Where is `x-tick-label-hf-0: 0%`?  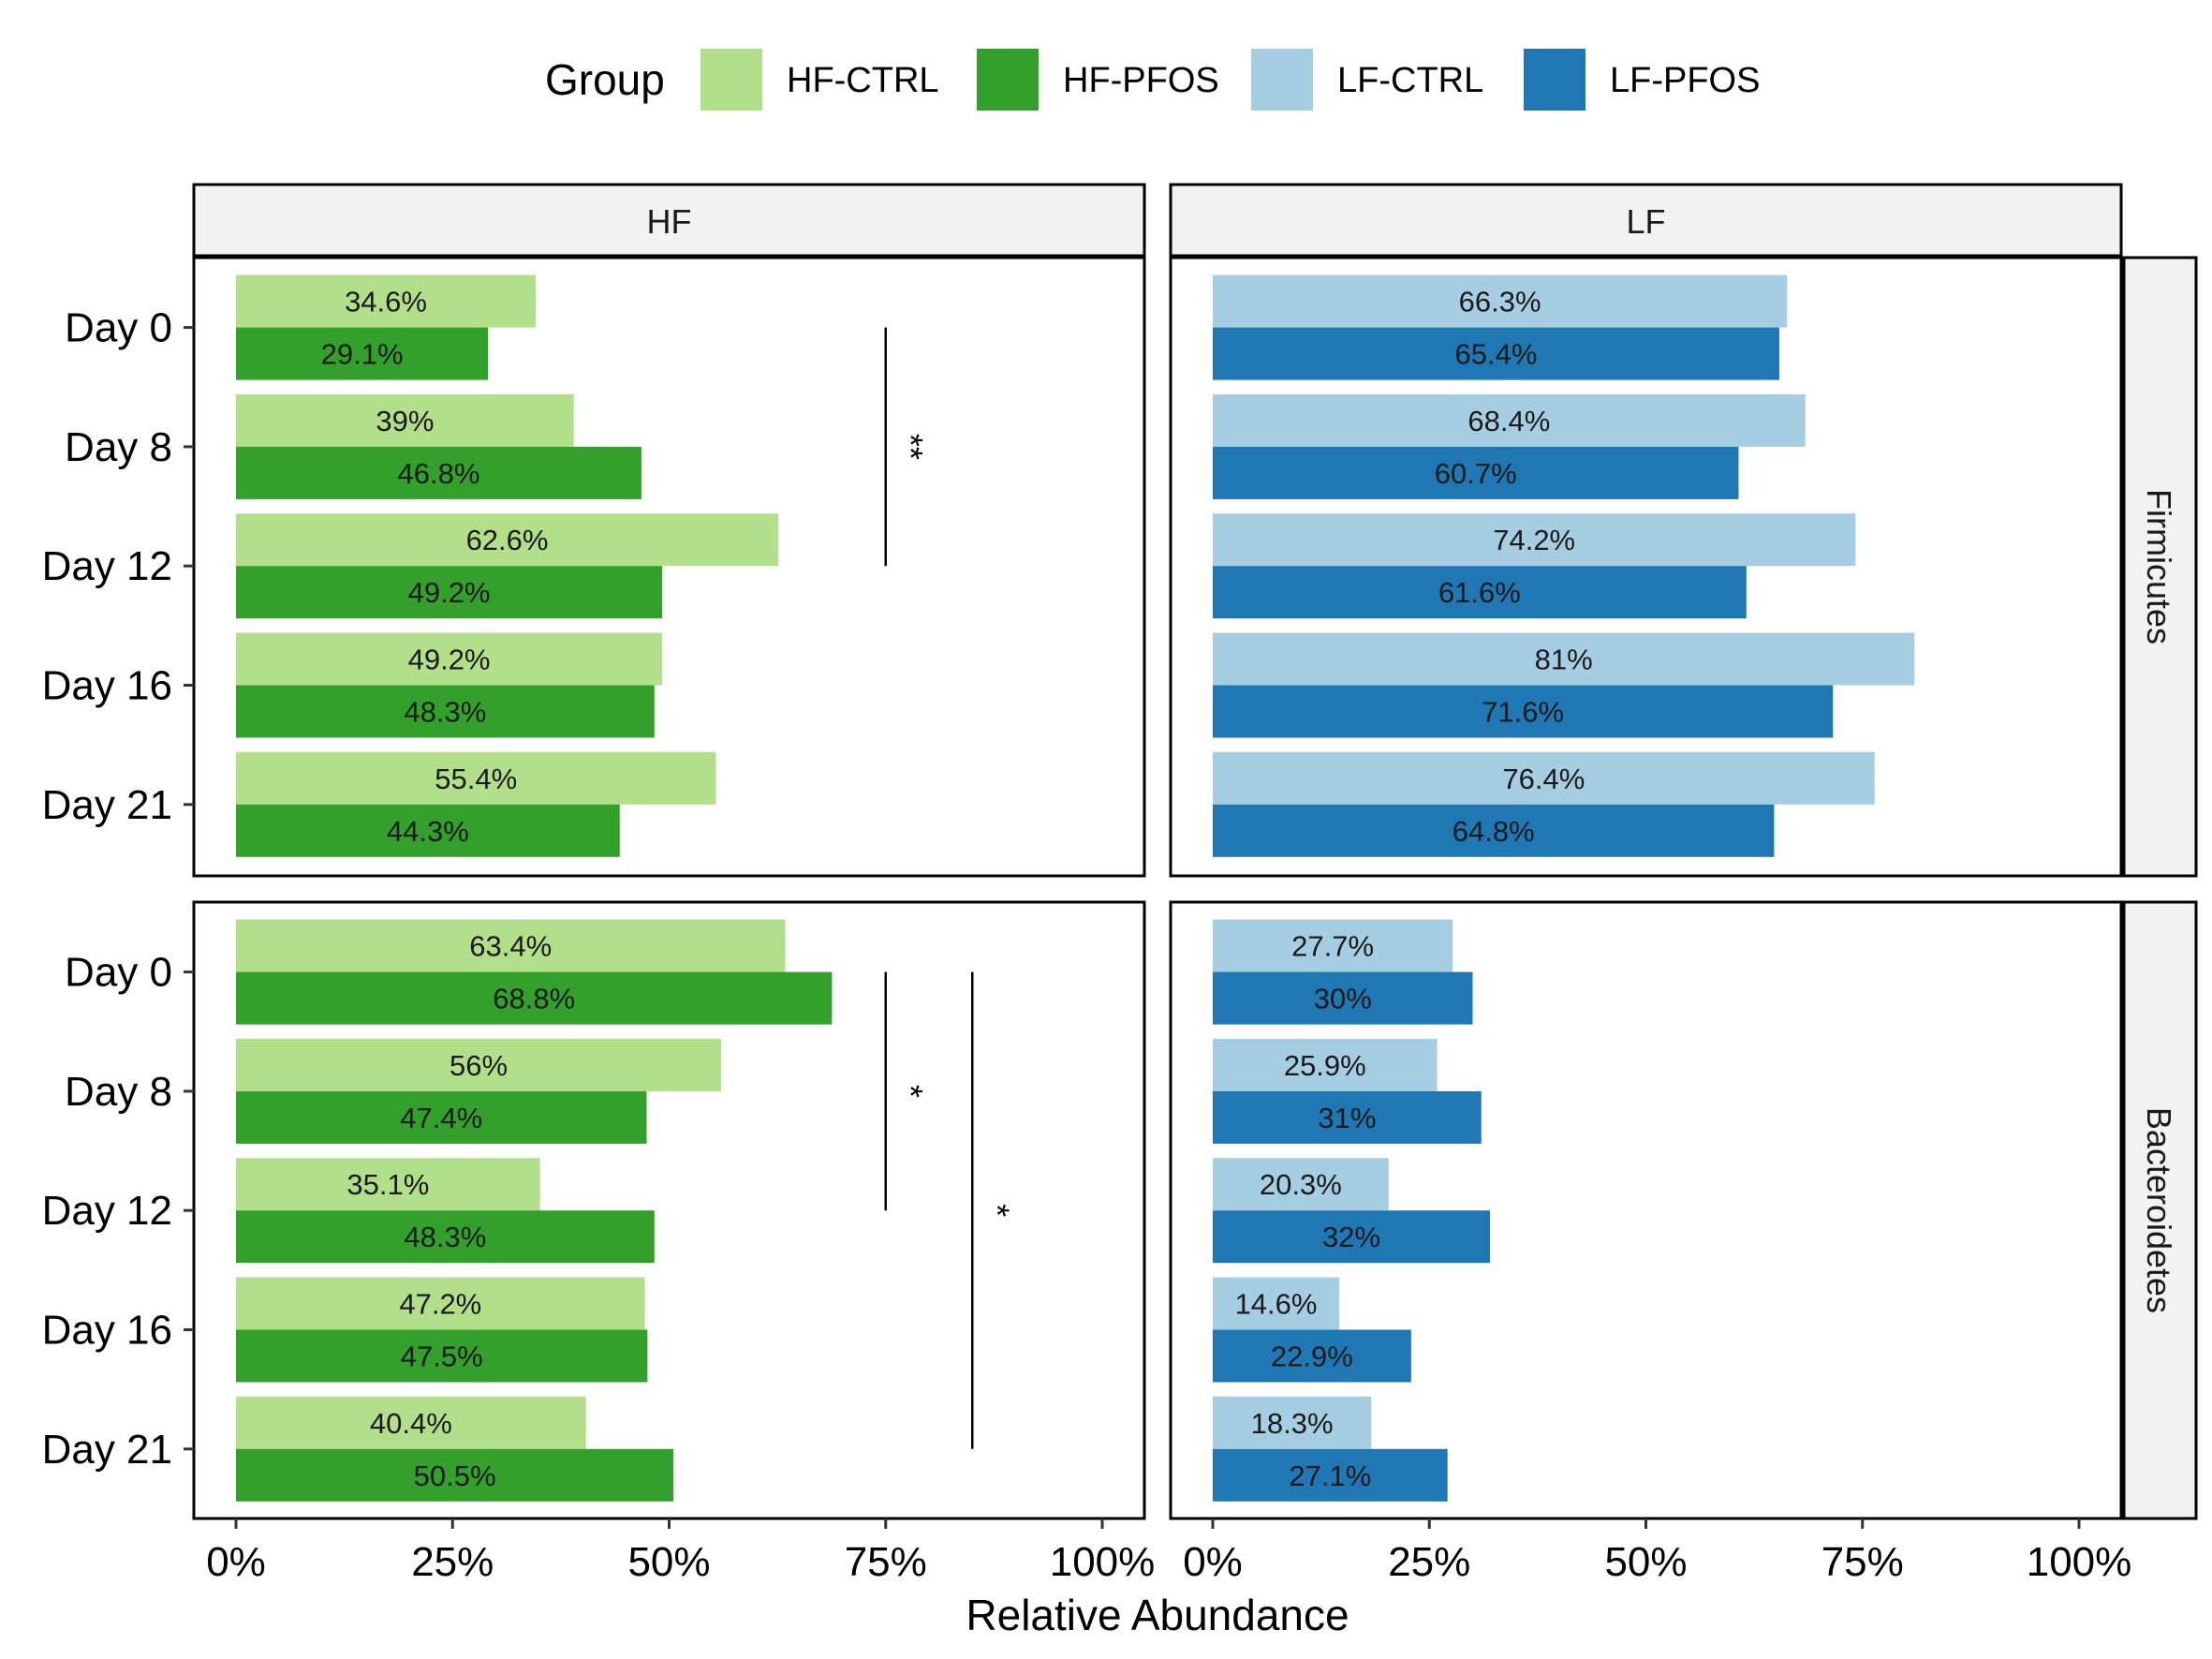 x-tick-label-hf-0: 0% is located at coordinates (236, 1562).